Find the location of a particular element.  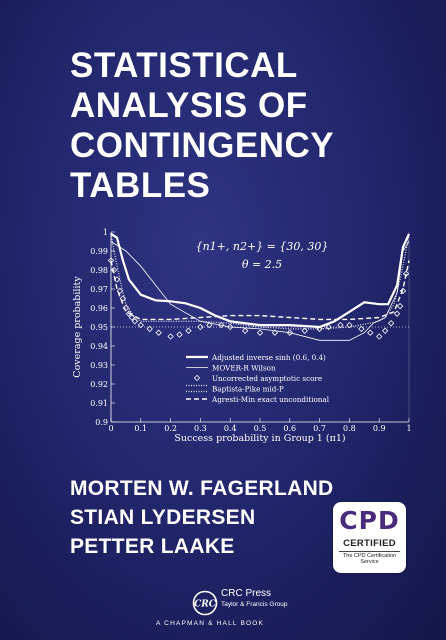

x-tick-label: 0.7 is located at coordinates (319, 428).